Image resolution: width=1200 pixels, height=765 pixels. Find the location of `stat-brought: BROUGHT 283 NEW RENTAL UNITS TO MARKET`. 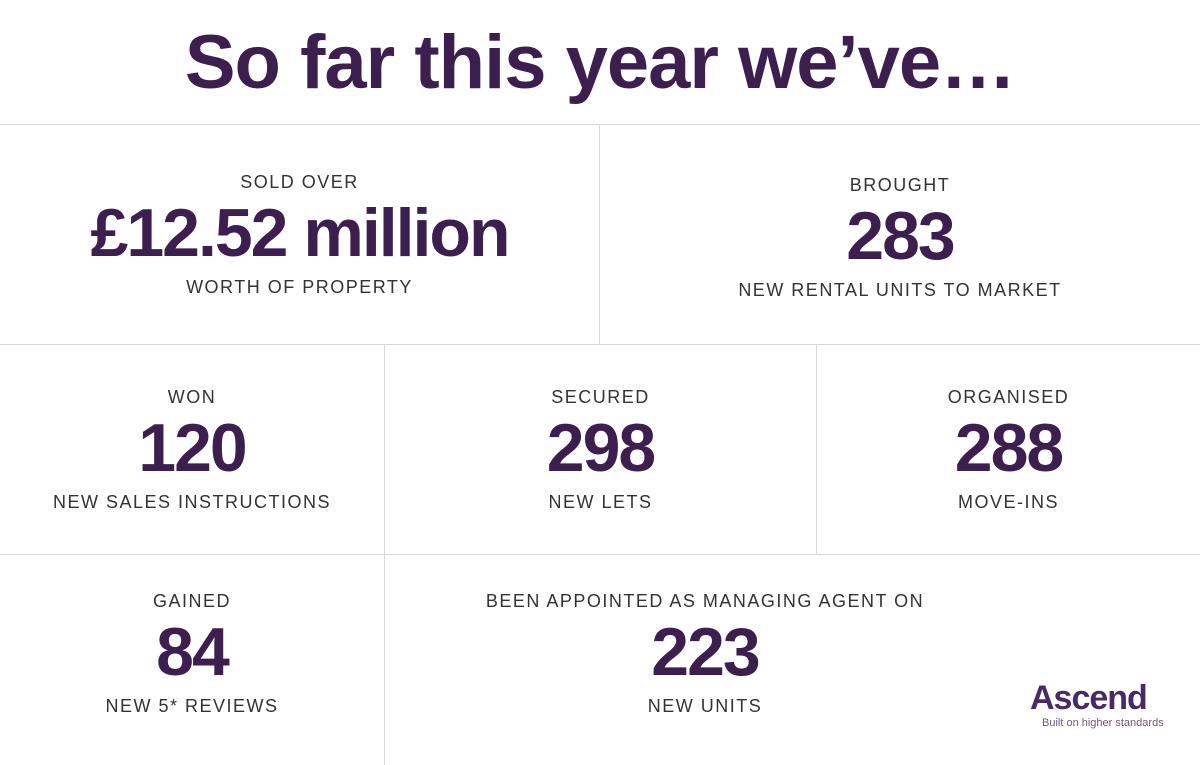

stat-brought: BROUGHT 283 NEW RENTAL UNITS TO MARKET is located at coordinates (900, 234).